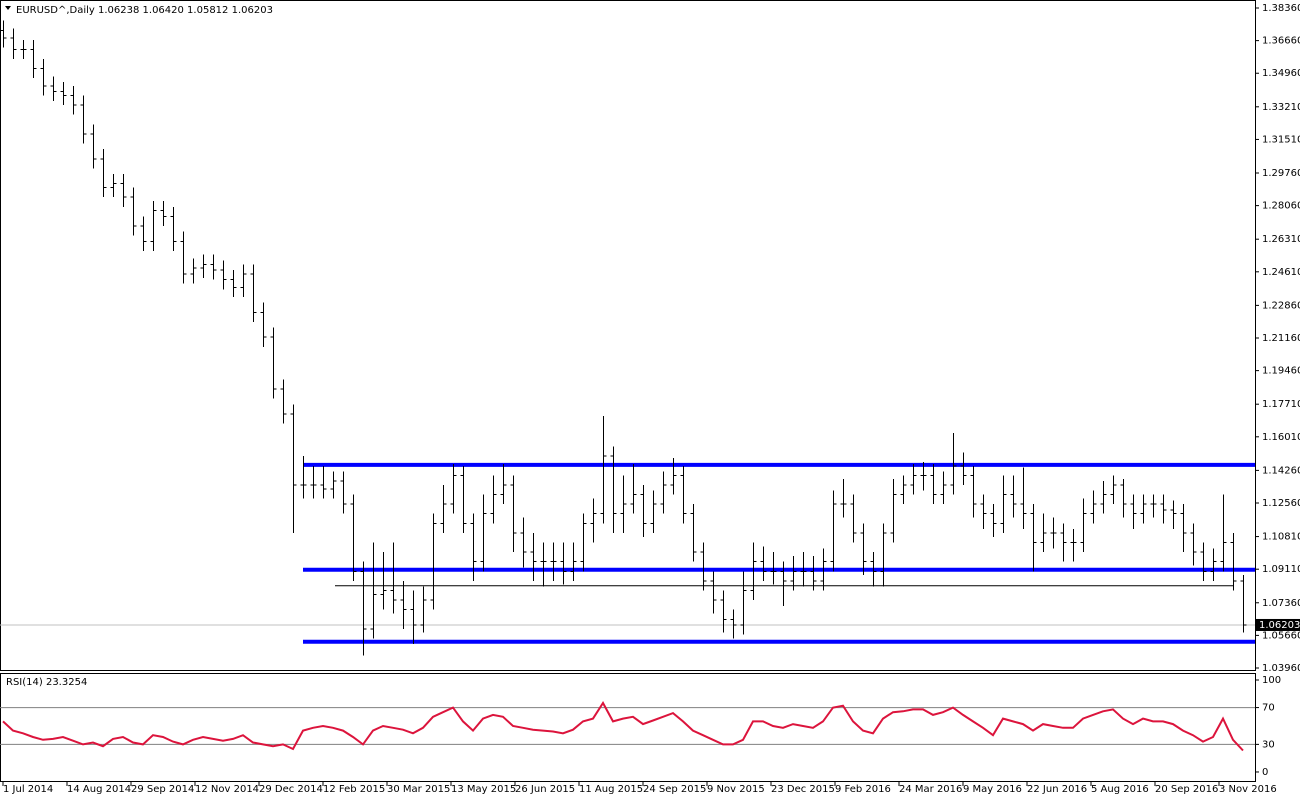 The height and width of the screenshot is (800, 1300). I want to click on y-tick-label: 1.03960, so click(1281, 668).